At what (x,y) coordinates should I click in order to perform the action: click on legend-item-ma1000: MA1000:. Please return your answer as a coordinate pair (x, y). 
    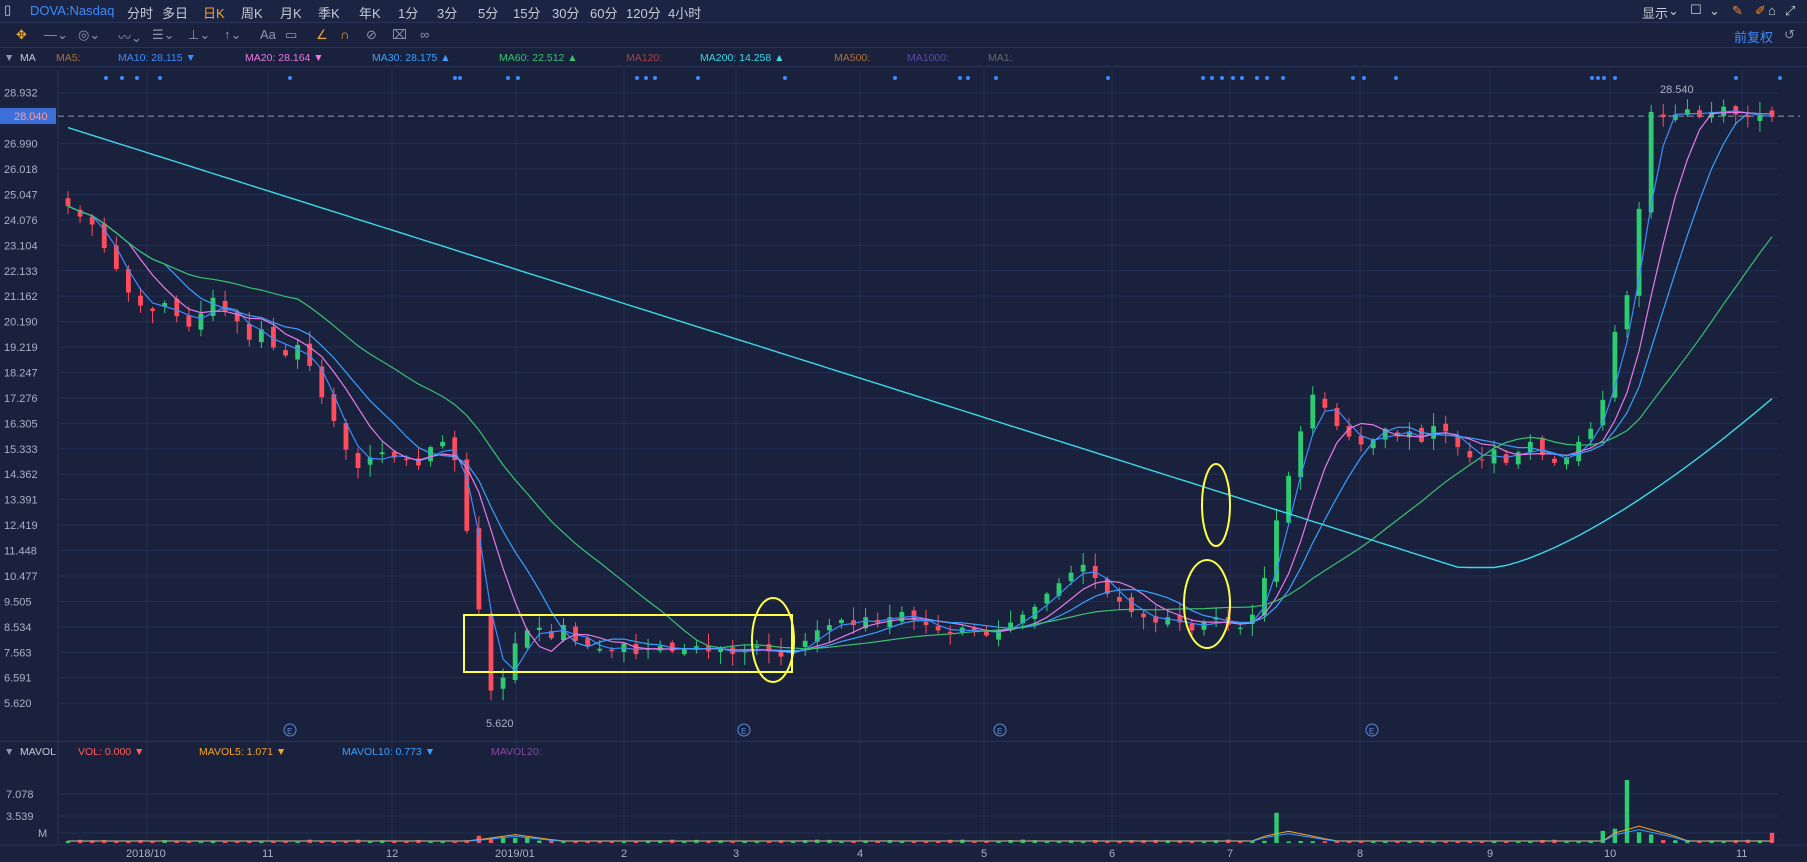
    Looking at the image, I should click on (928, 58).